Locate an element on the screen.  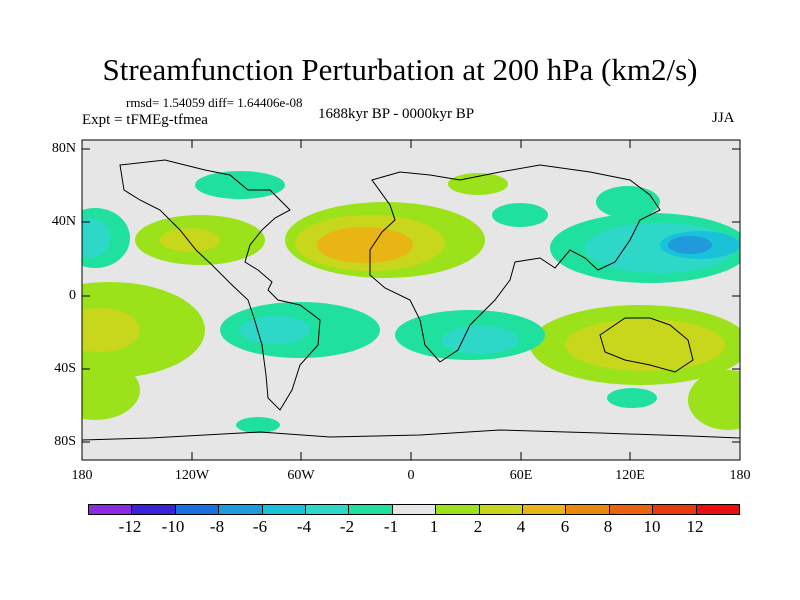
lon-label-180w: 180 is located at coordinates (82, 475).